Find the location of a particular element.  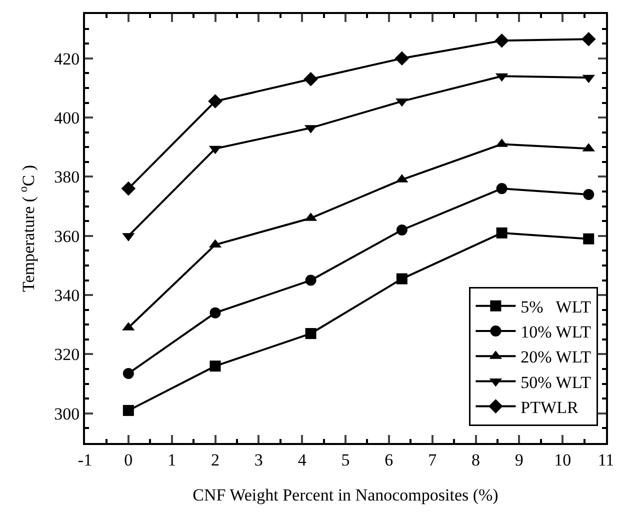

x-tick-label: 8 is located at coordinates (476, 460).